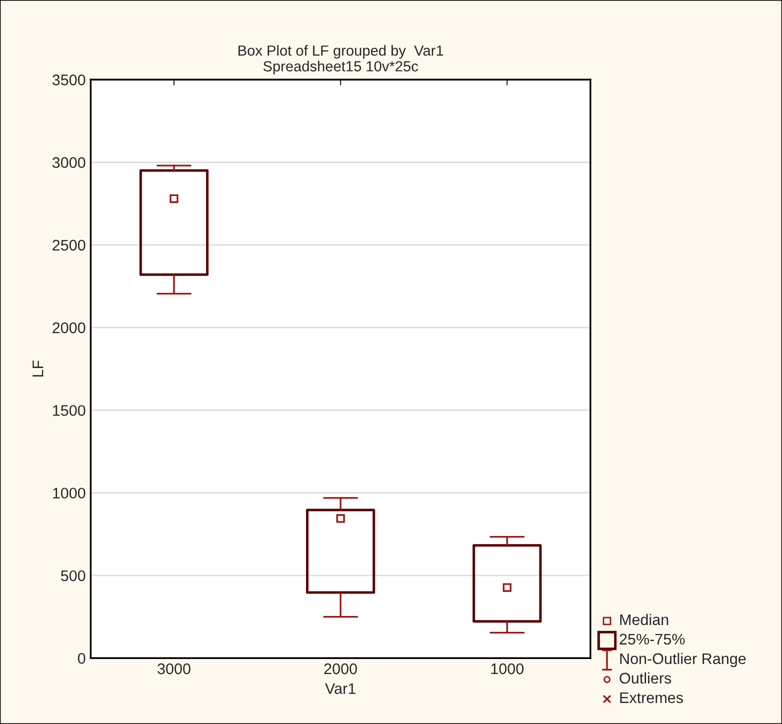 The image size is (782, 724). I want to click on chart-subtitle: Spreadsheet15 10v*25c, so click(340, 67).